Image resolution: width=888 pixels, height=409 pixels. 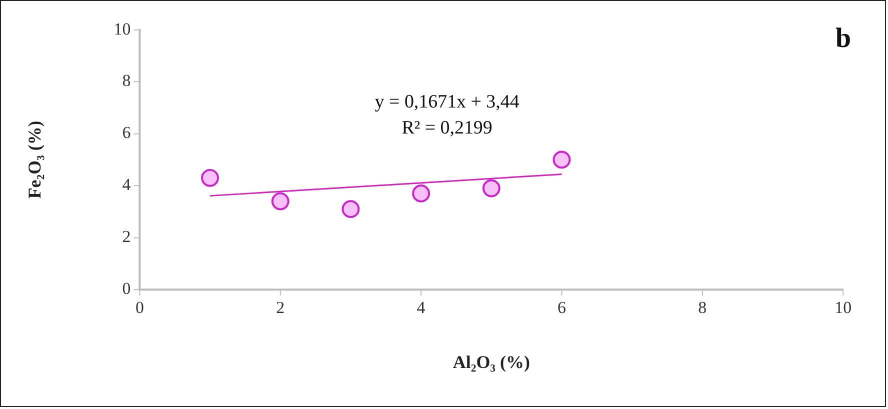 I want to click on y-tick-label: 10, so click(x=122, y=28).